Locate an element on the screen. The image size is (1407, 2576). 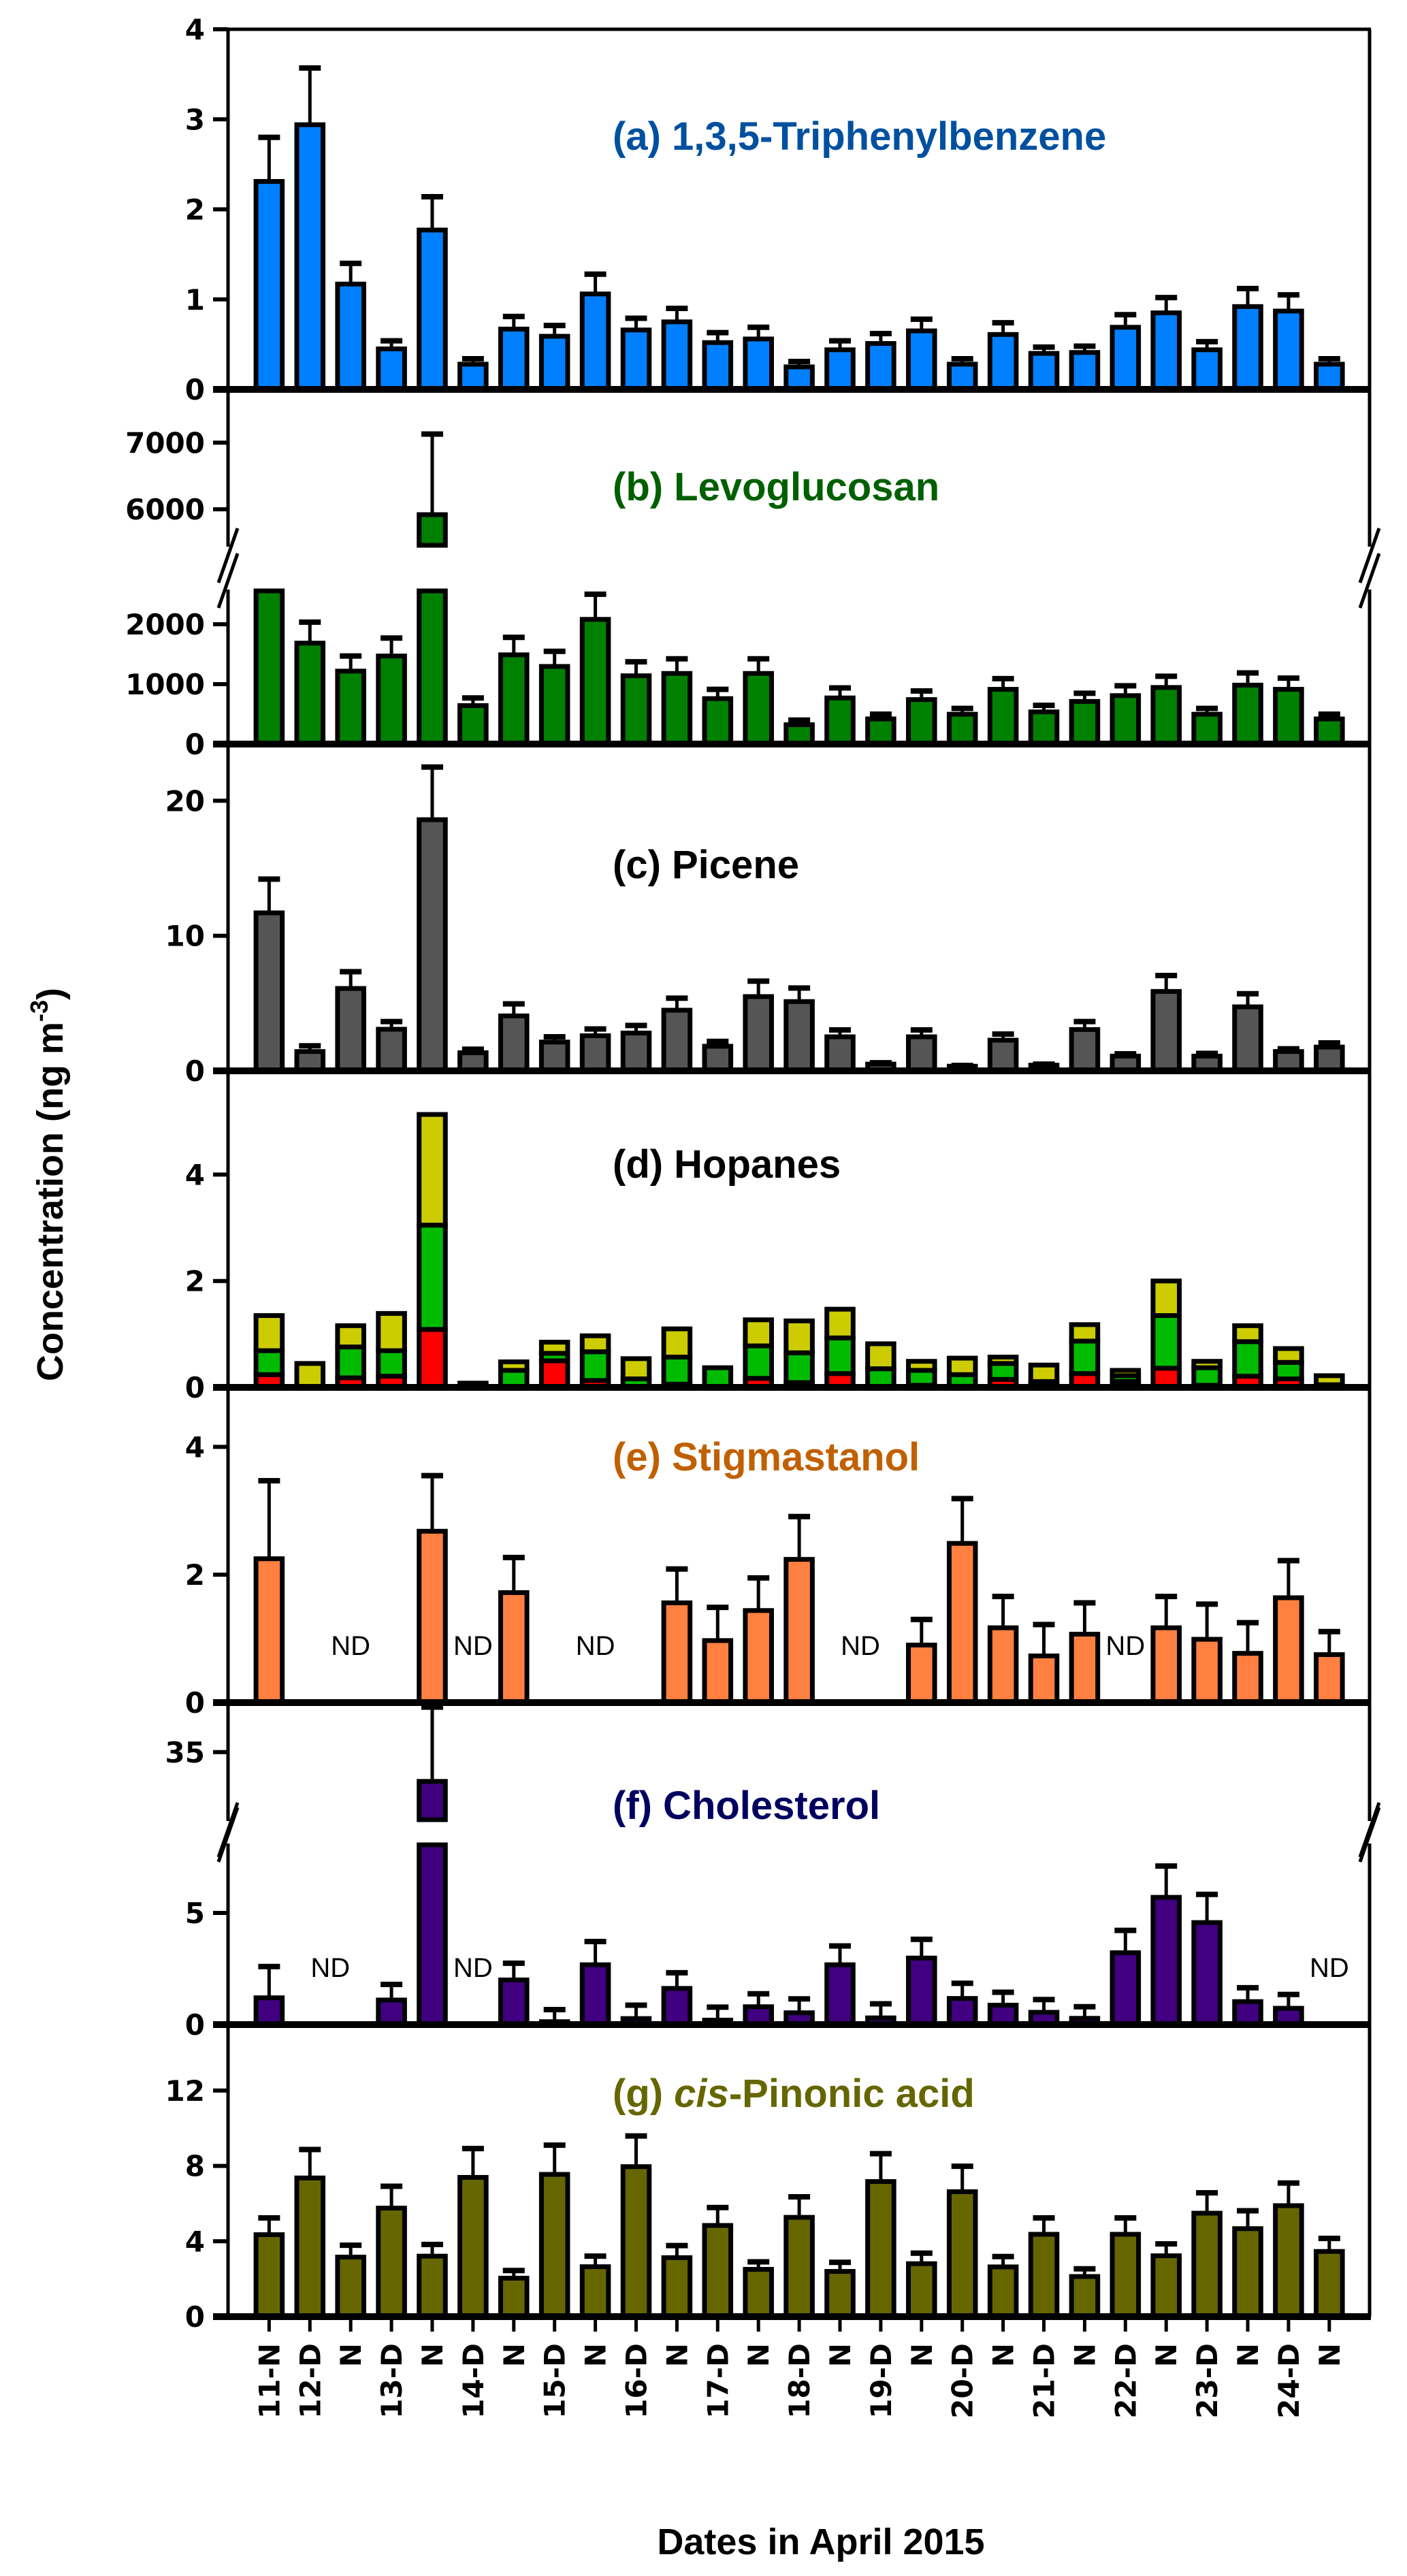
panel-title-part: (e) Stigmastanol is located at coordinates (766, 1457).